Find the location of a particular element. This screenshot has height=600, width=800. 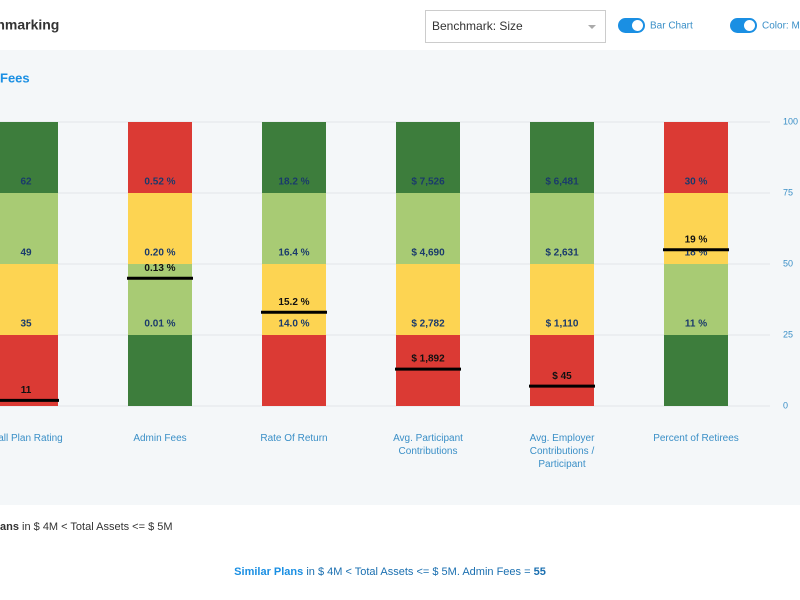

toggle-label: Color: M is located at coordinates (781, 26).